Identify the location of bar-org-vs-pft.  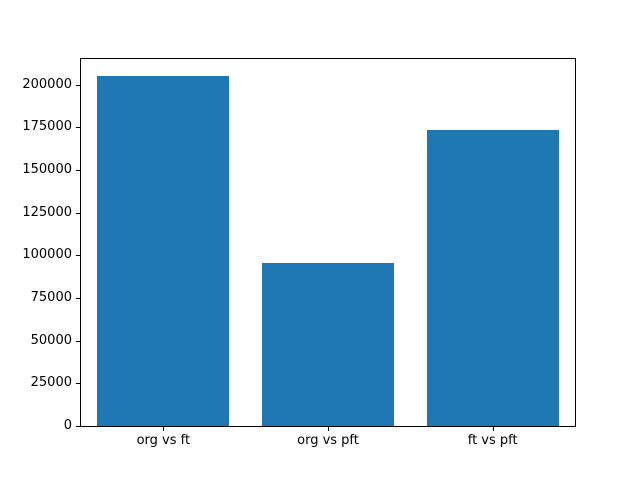
(328, 344).